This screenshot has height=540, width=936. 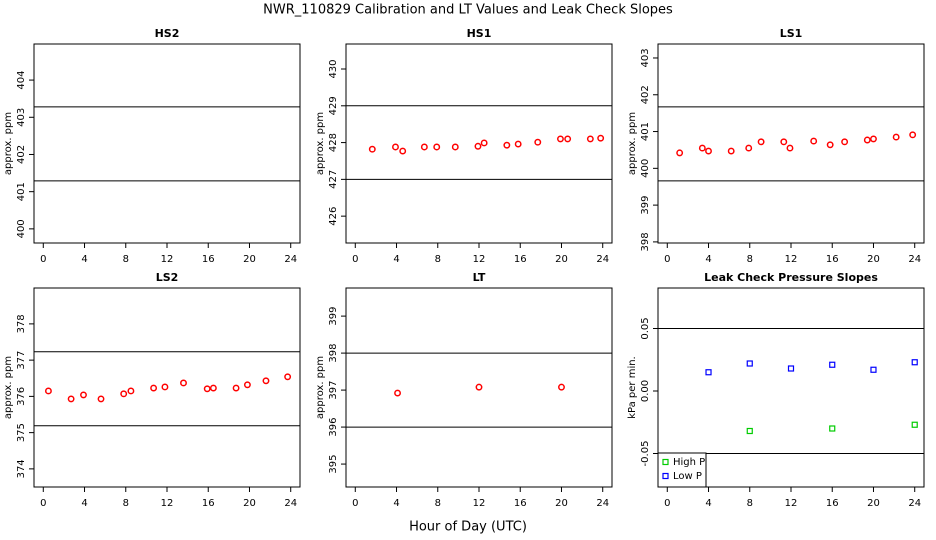 I want to click on y-tick-label: 428, so click(x=333, y=142).